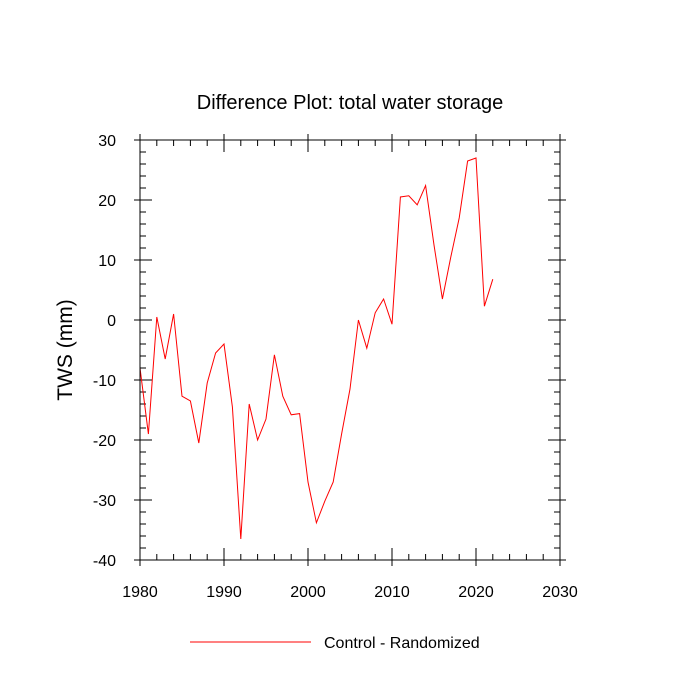 This screenshot has width=700, height=700. What do you see at coordinates (224, 592) in the screenshot?
I see `x-tick-label: 1990` at bounding box center [224, 592].